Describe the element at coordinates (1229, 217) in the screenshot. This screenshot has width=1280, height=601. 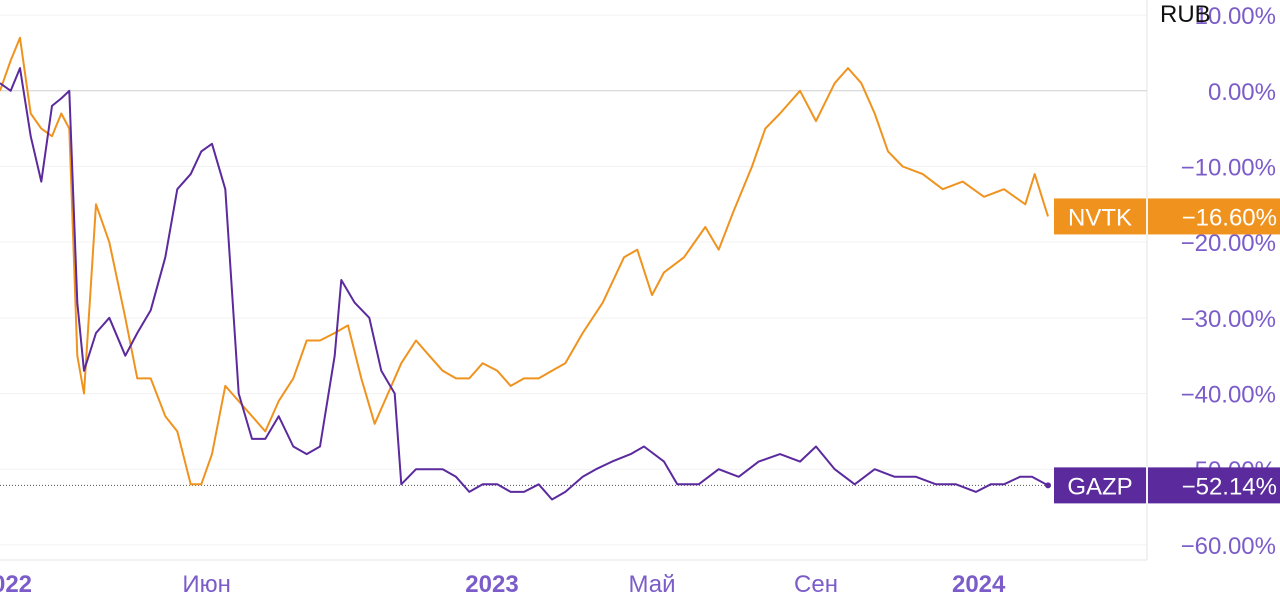
I see `nvtk-value-label: −16.60%` at that location.